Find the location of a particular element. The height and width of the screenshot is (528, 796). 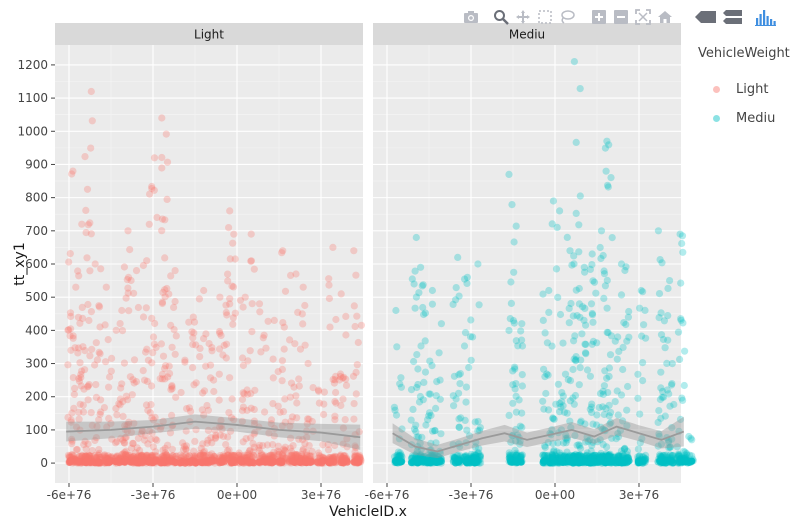

box-select-icon is located at coordinates (545, 17).